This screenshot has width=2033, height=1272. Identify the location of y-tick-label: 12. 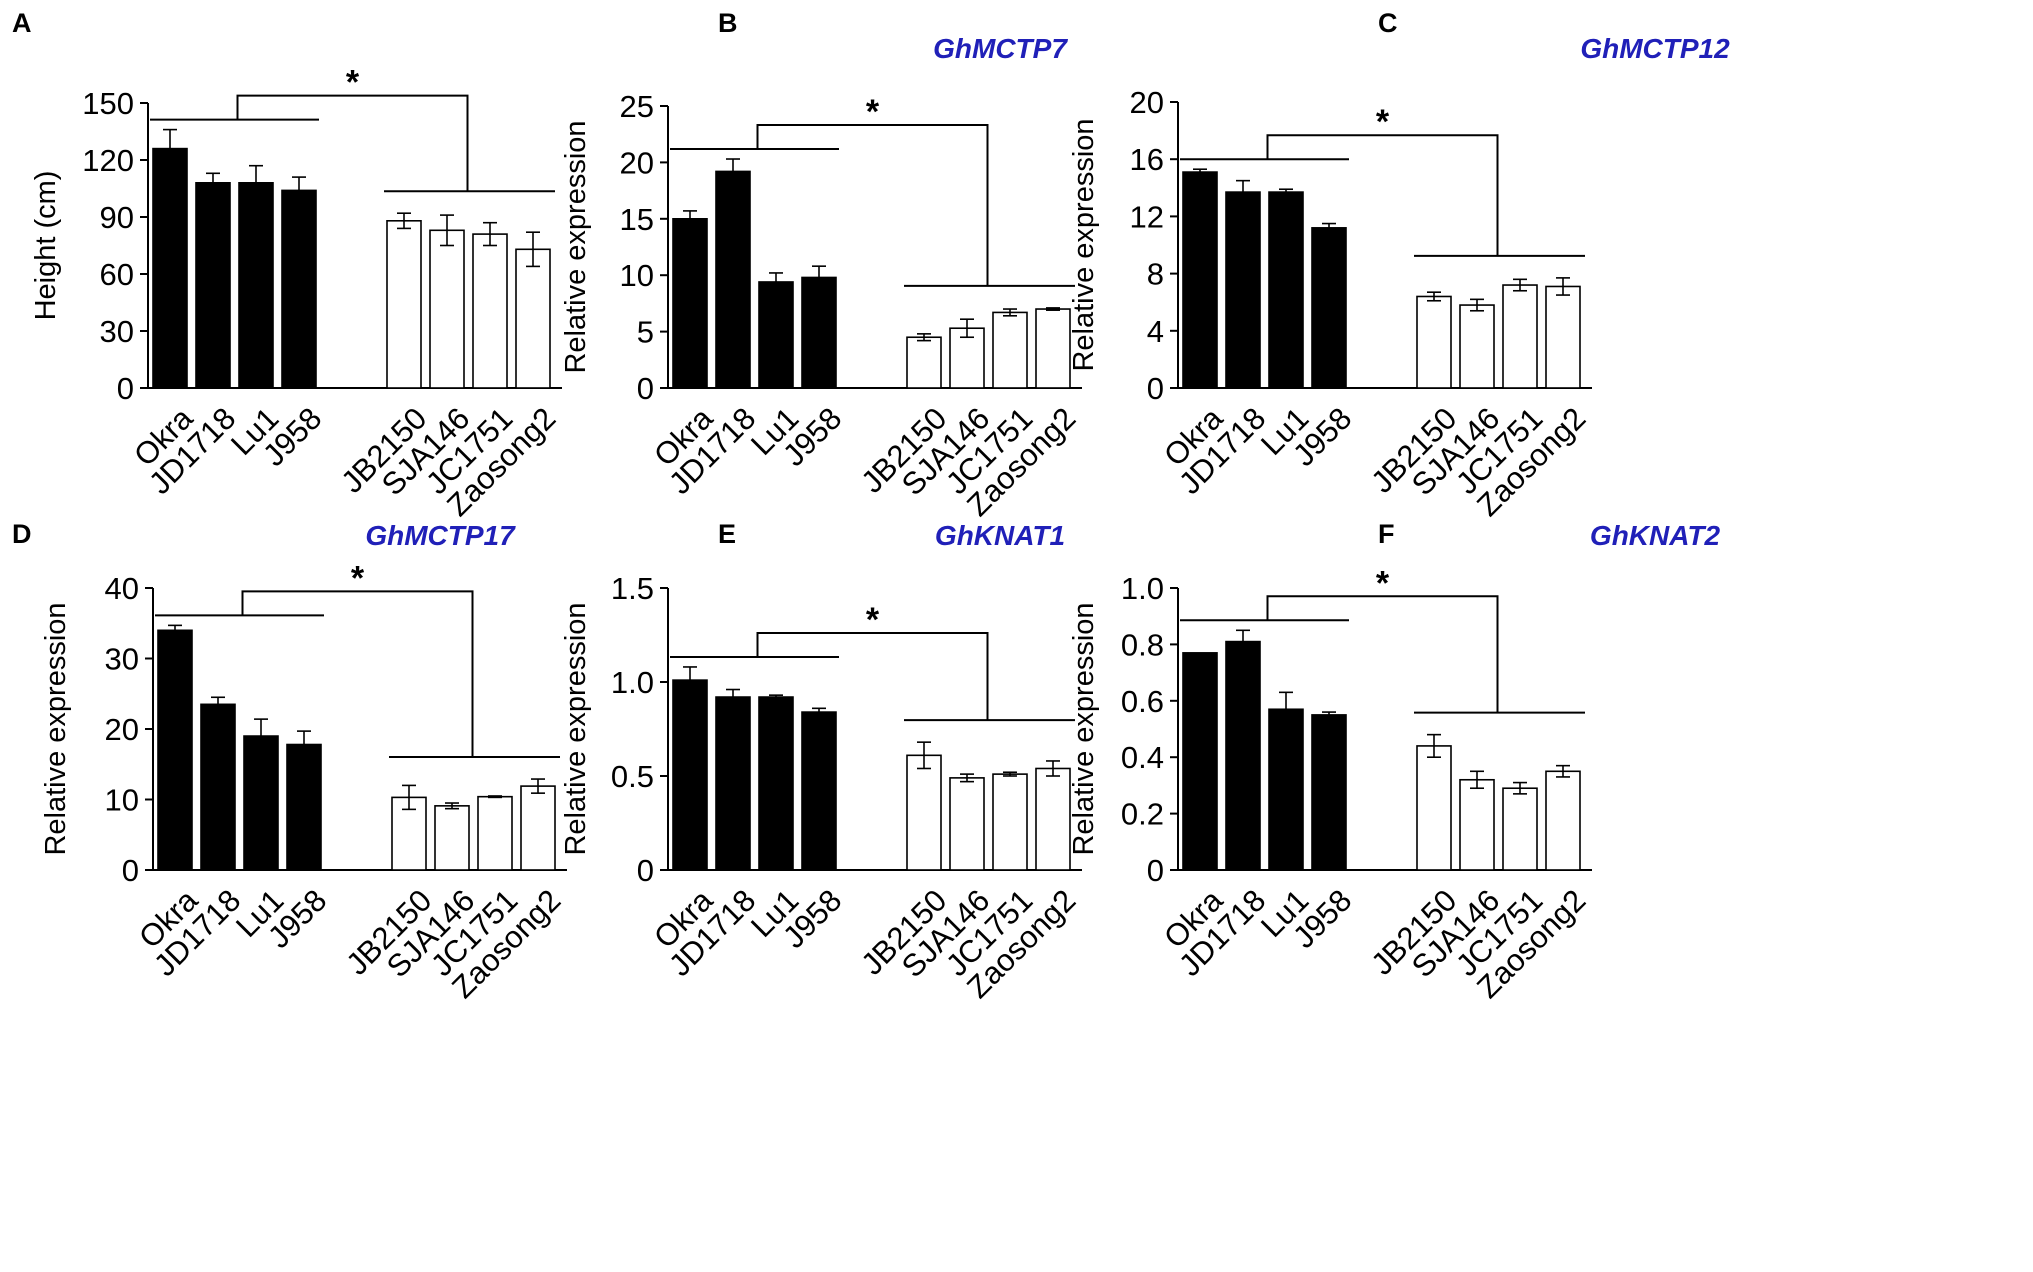
(1147, 216).